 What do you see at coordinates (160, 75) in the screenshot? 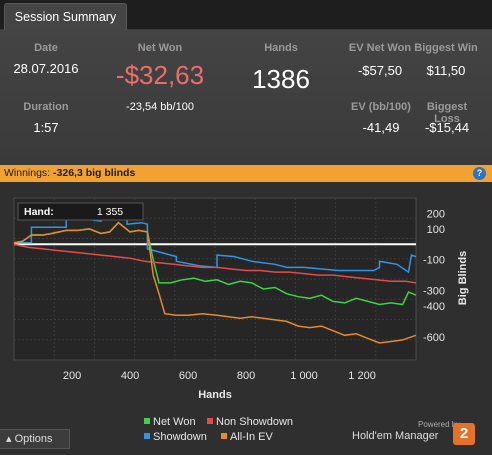
I see `net-won-value: -$32,63` at bounding box center [160, 75].